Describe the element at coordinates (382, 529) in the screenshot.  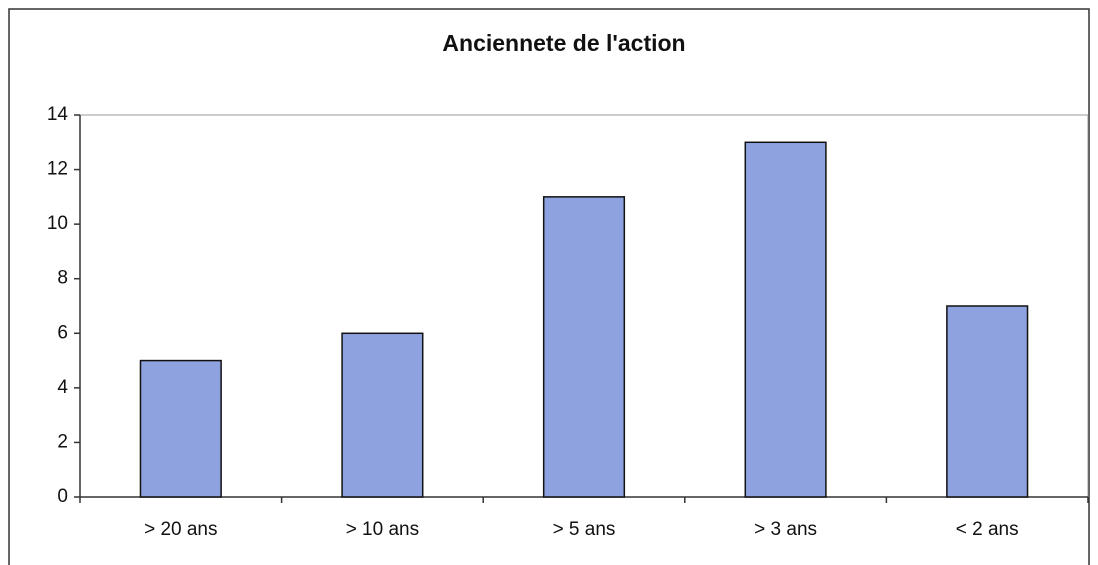
I see `x-tick-label: > 10 ans` at that location.